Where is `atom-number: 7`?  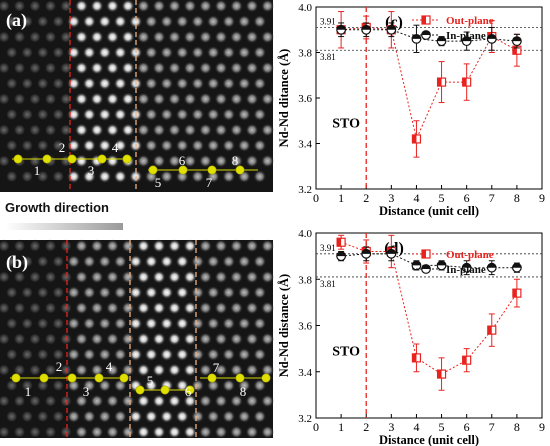 atom-number: 7 is located at coordinates (216, 367).